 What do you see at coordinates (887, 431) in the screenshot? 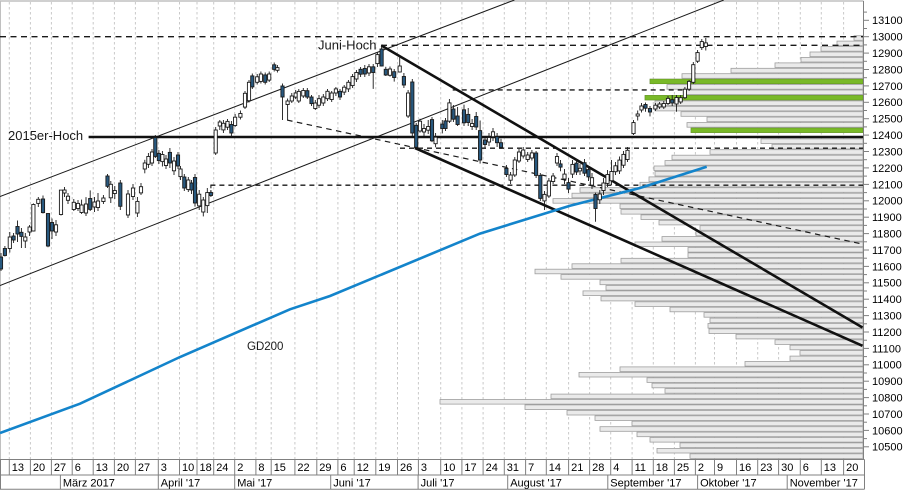
I see `svg-text: 10600` at bounding box center [887, 431].